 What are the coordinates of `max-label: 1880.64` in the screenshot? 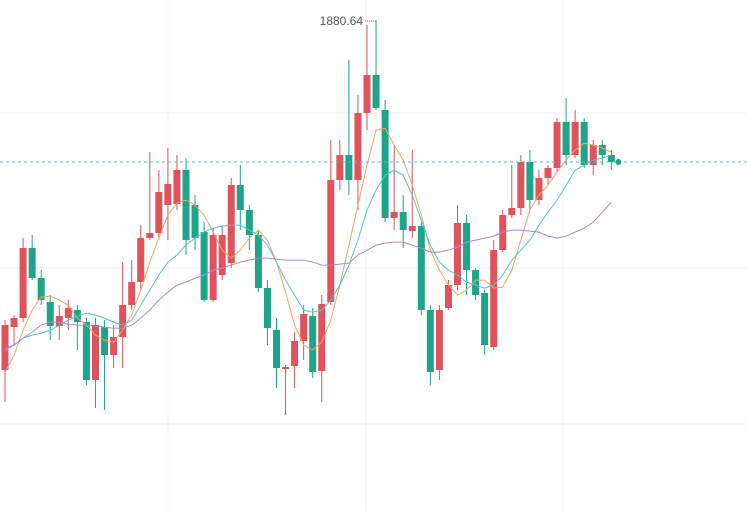 It's located at (342, 21).